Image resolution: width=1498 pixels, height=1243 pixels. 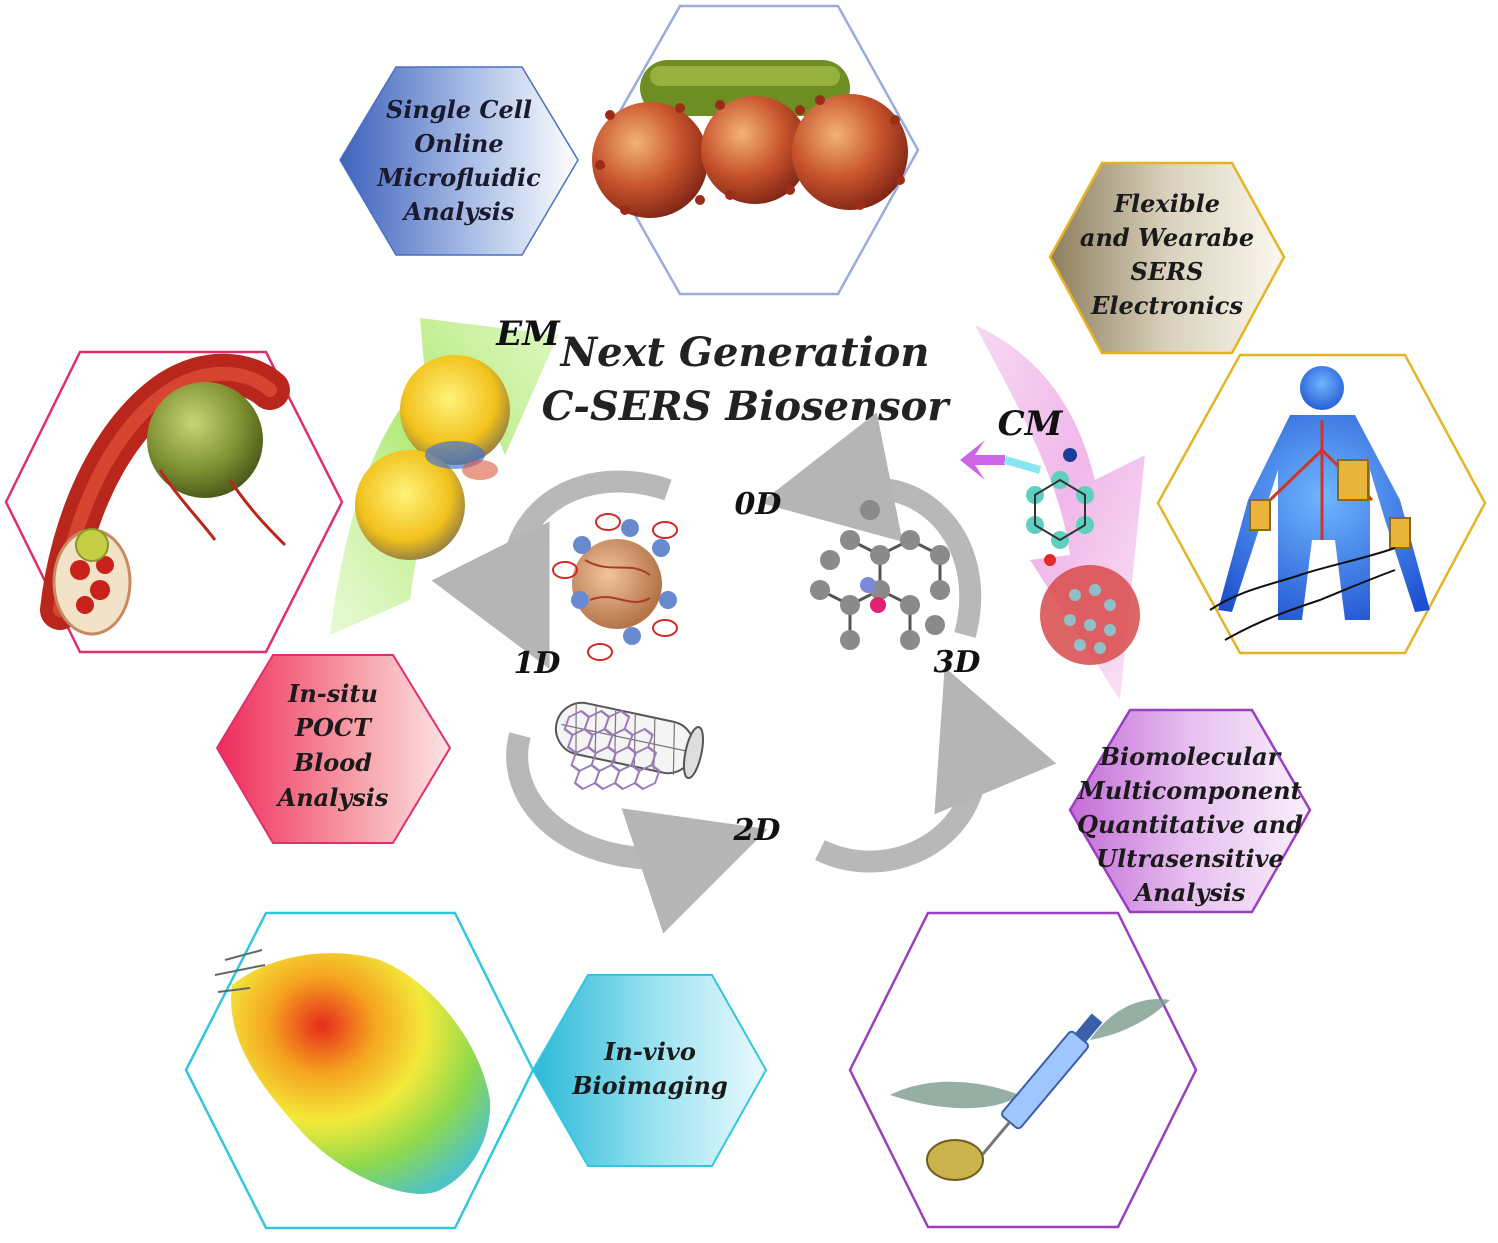 I want to click on wearable-sensor-patch, so click(x=1353, y=480).